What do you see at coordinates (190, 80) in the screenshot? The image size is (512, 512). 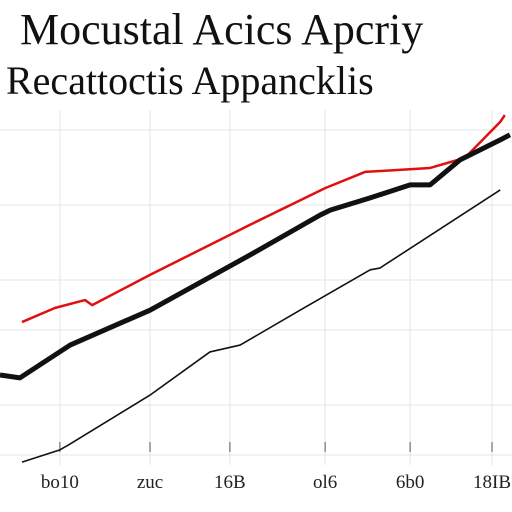 I see `chart-subtitle: Recattoctis Appancklis` at bounding box center [190, 80].